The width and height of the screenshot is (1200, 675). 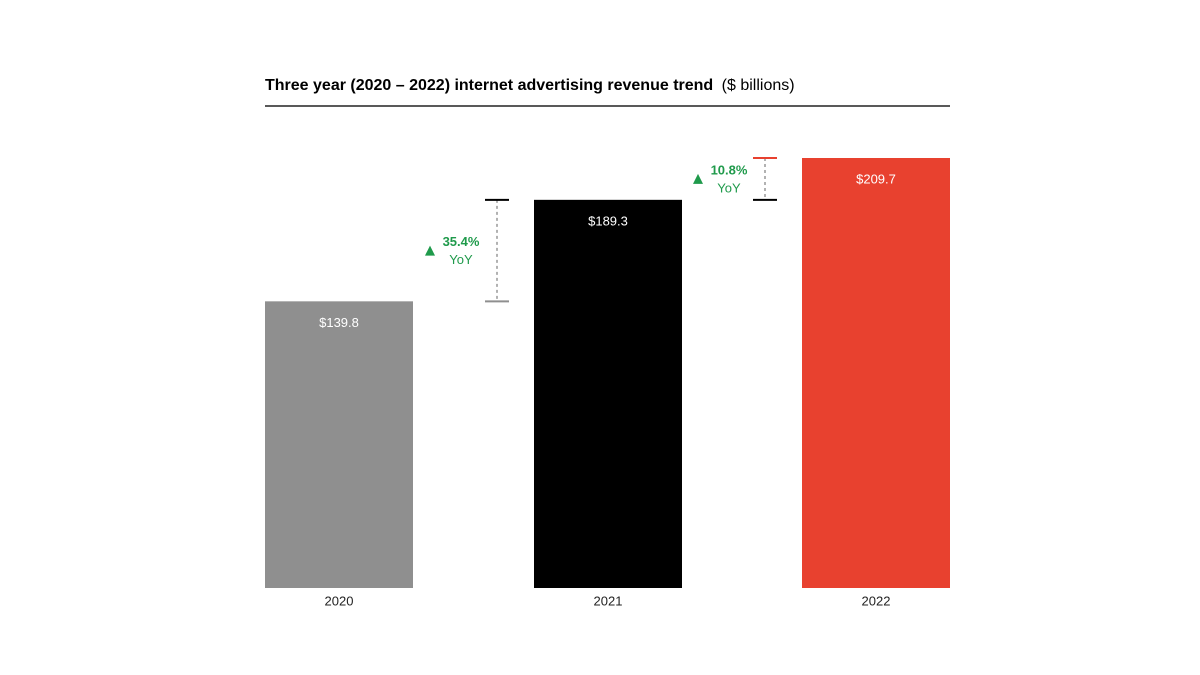 What do you see at coordinates (461, 241) in the screenshot?
I see `annotation-value: 35.4%` at bounding box center [461, 241].